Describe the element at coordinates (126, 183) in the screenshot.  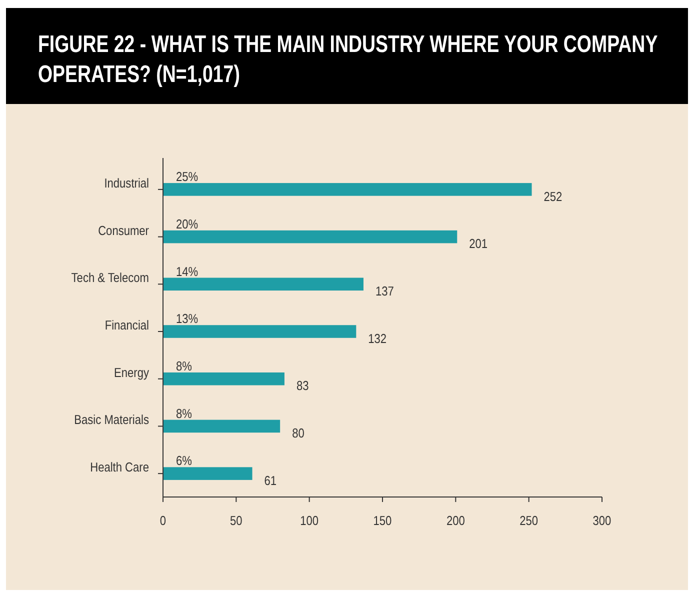
I see `y-tick-label: Industrial` at that location.